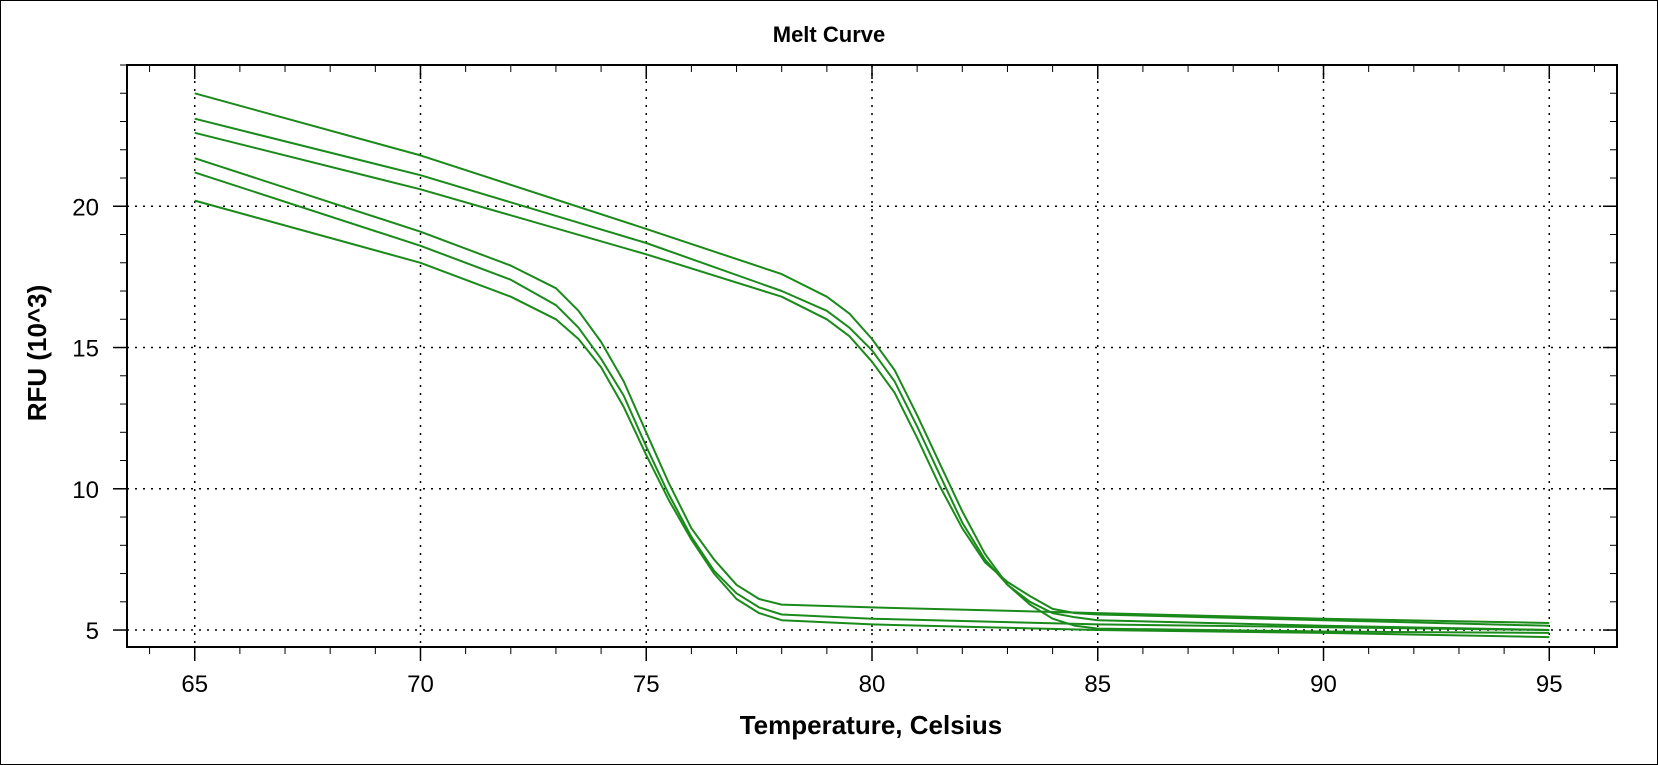 The width and height of the screenshot is (1658, 765). I want to click on y-tick-label: 15, so click(85, 349).